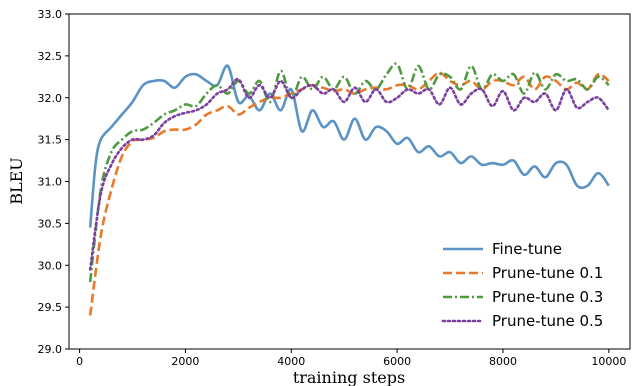  What do you see at coordinates (608, 361) in the screenshot?
I see `x-tick-label: 10000` at bounding box center [608, 361].